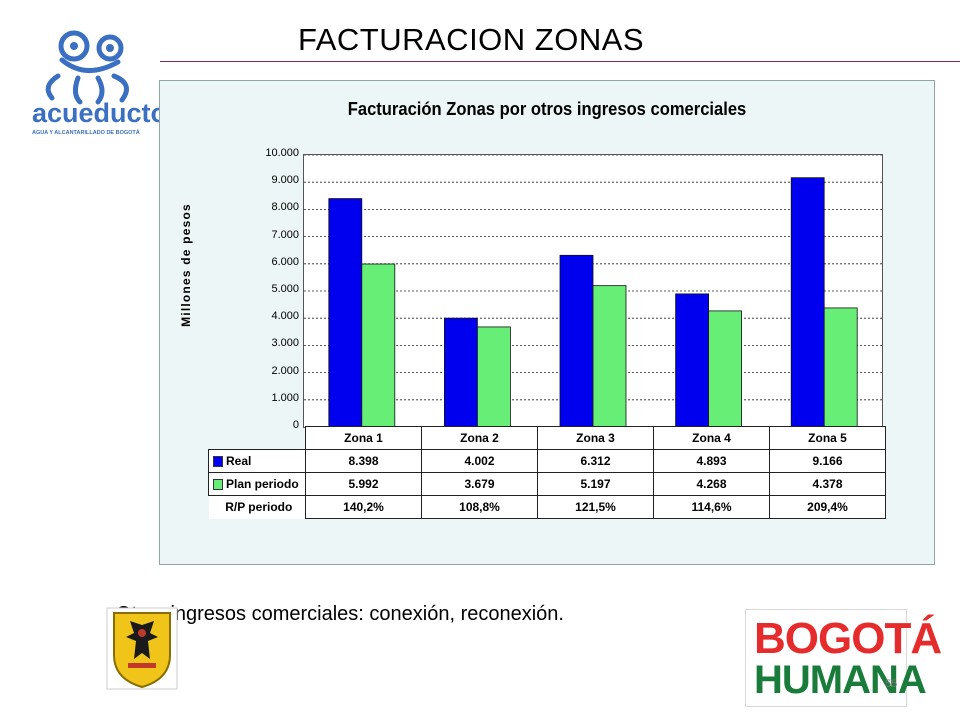  What do you see at coordinates (363, 484) in the screenshot?
I see `data-label: 5.992` at bounding box center [363, 484].